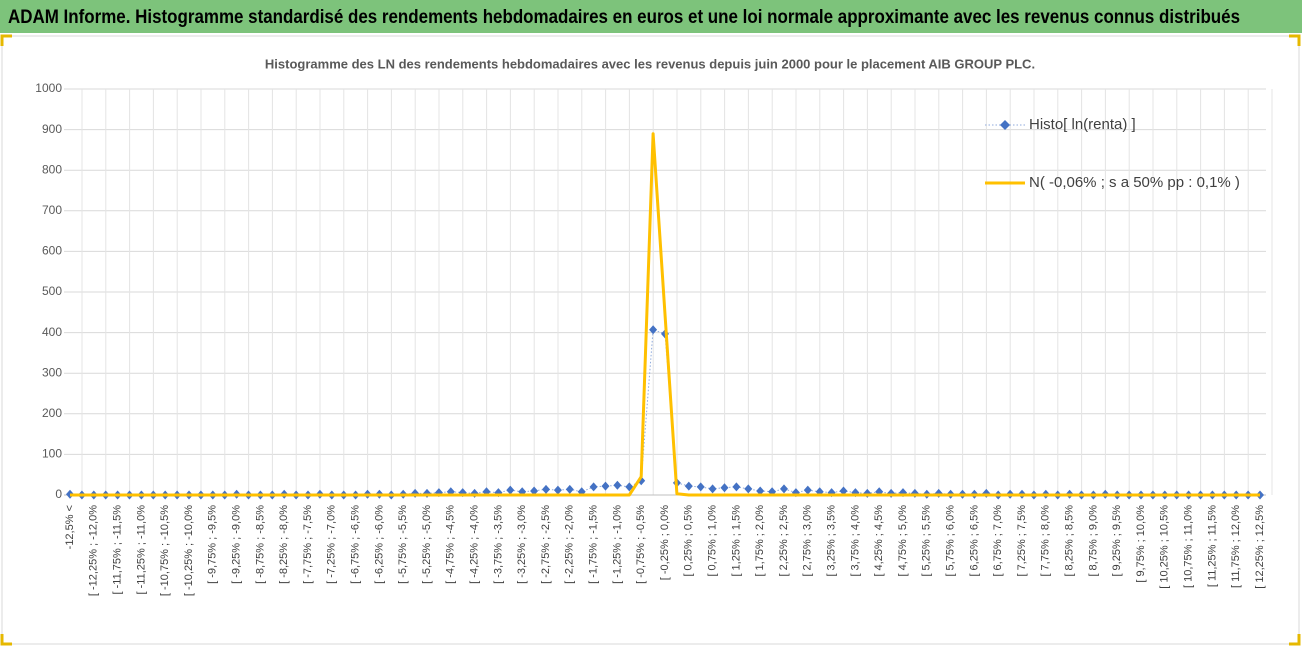 This screenshot has height=652, width=1302. I want to click on x-tick-label: [ 11,75% ; 12,0%, so click(1236, 546).